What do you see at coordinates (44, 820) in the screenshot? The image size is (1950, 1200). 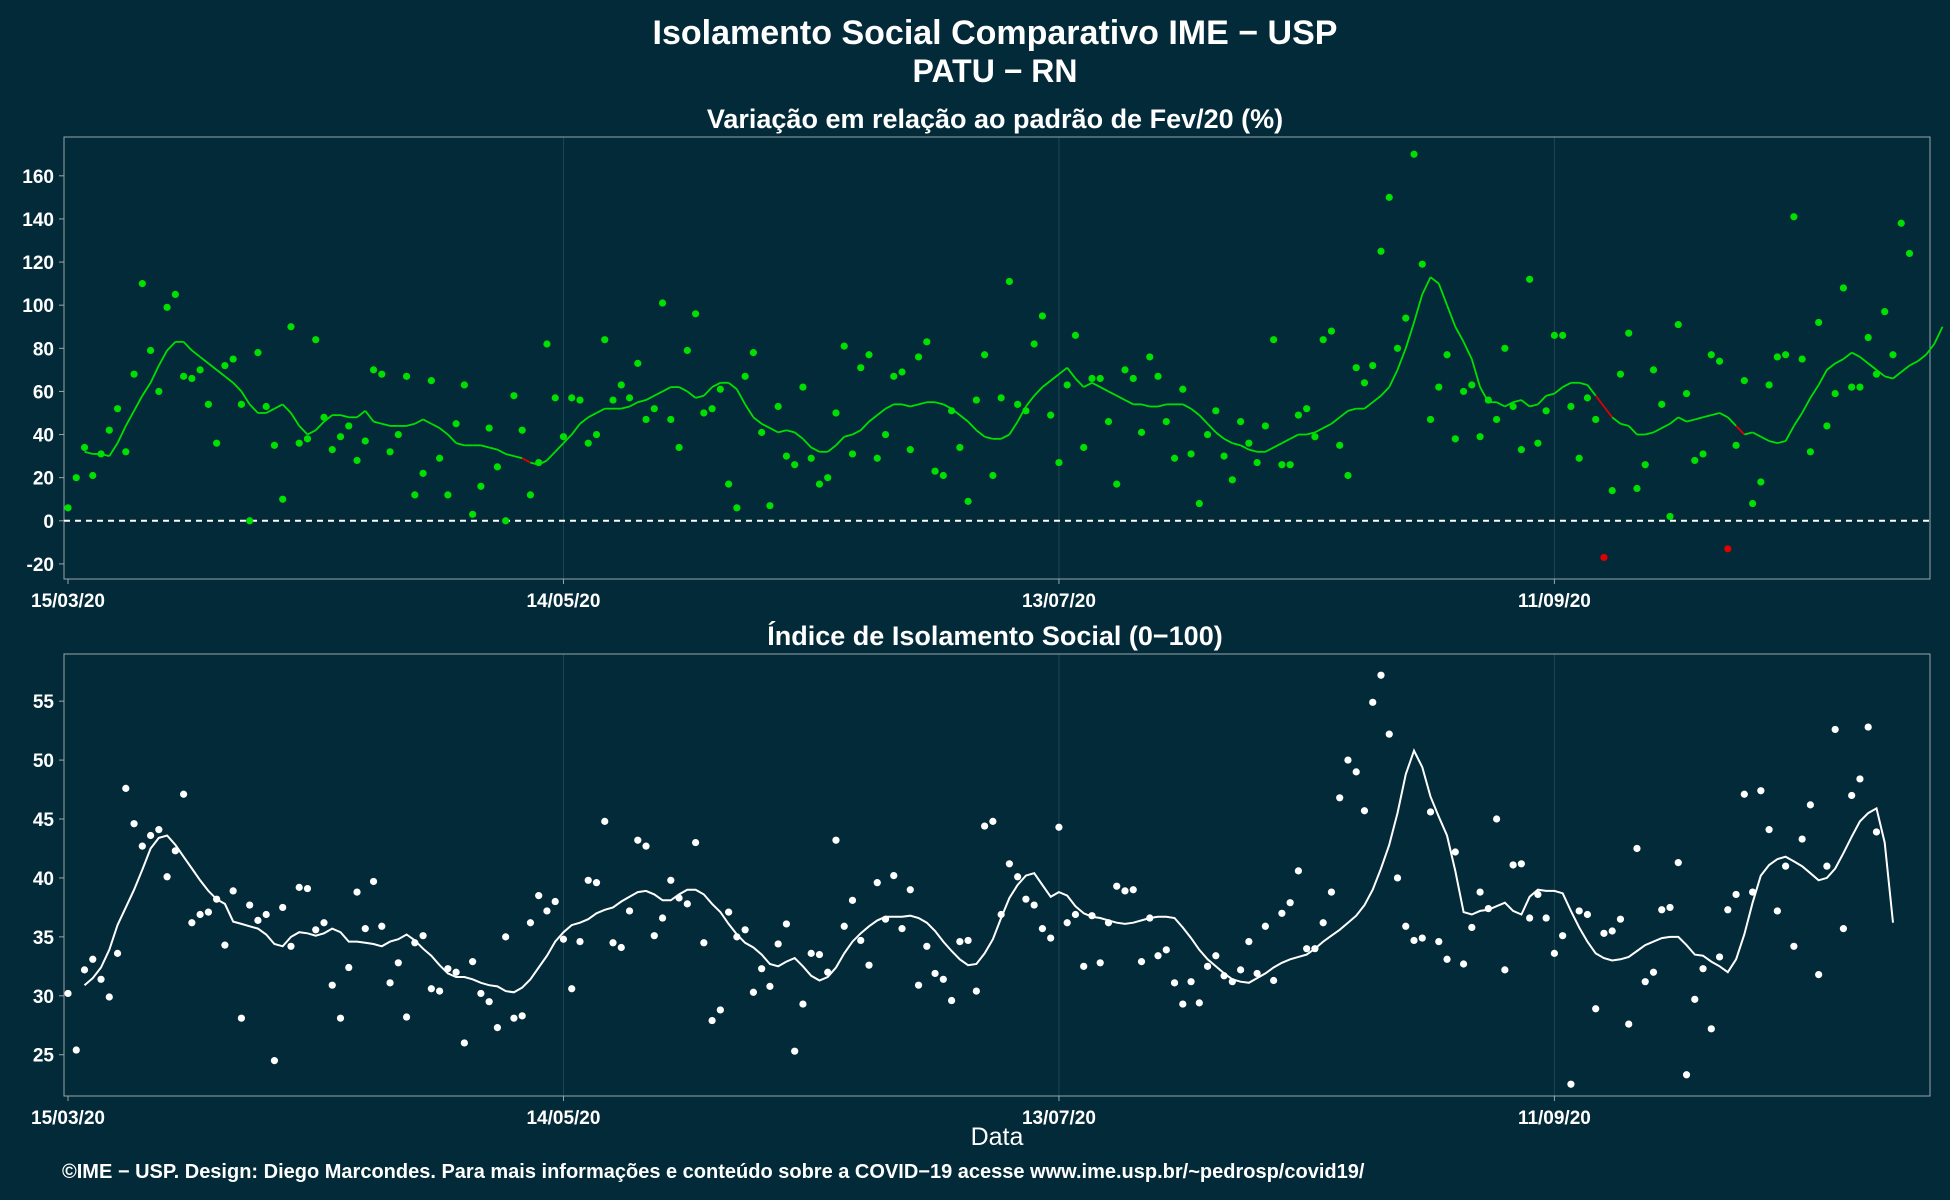 I see `y-tick-label: 45` at bounding box center [44, 820].